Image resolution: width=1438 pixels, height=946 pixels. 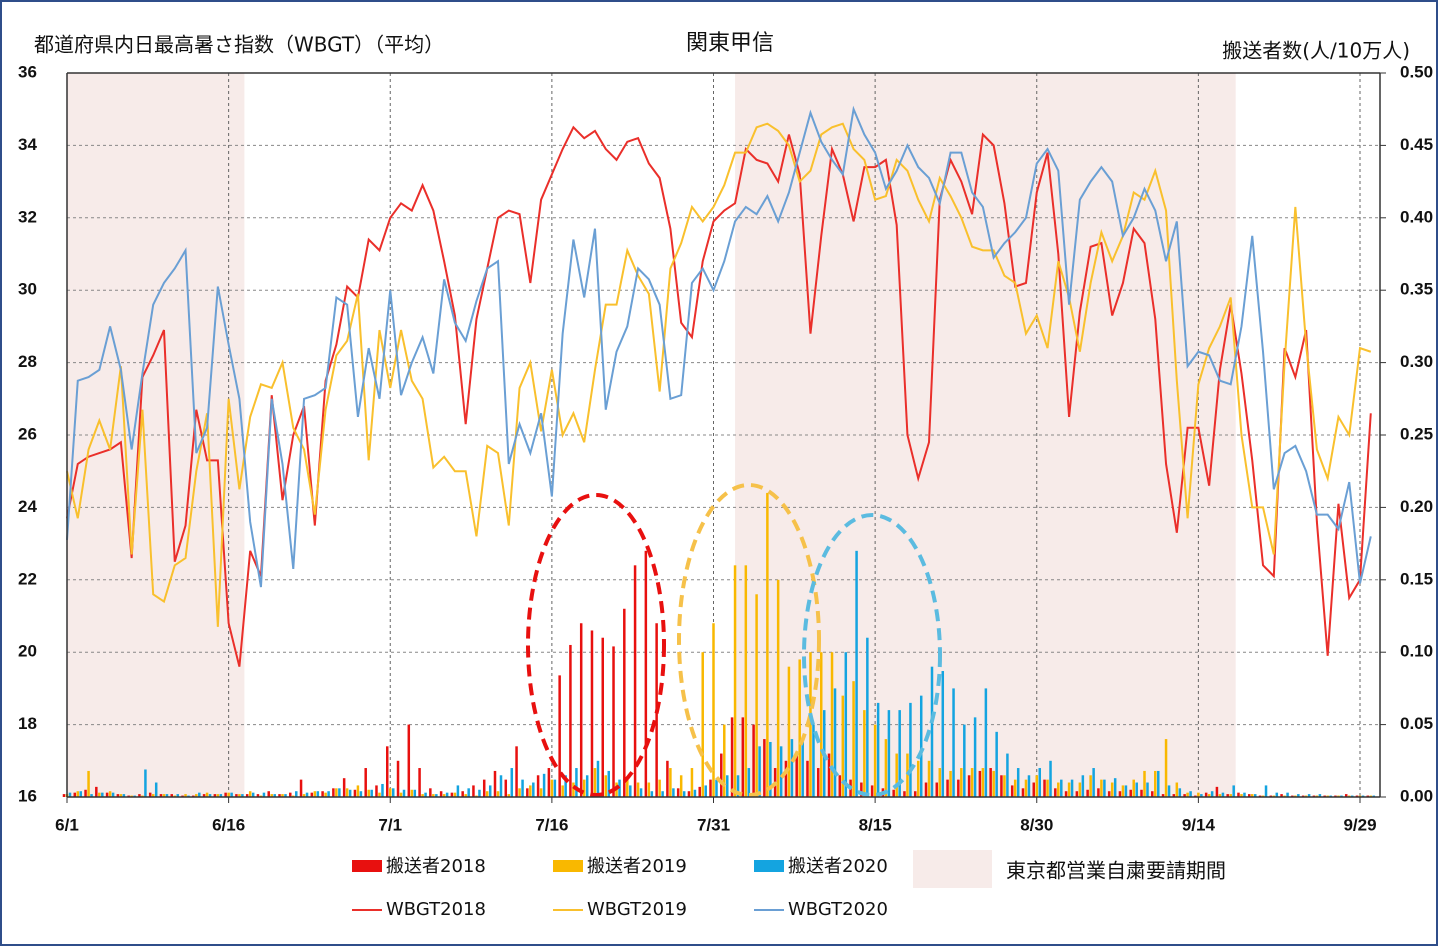 I want to click on y-tick-label: 30, so click(x=27, y=289).